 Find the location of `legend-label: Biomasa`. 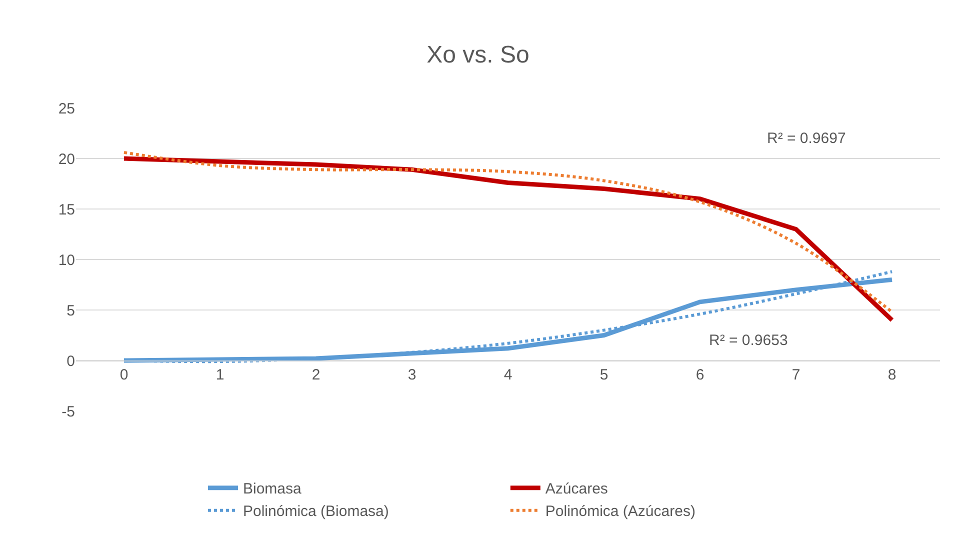

legend-label: Biomasa is located at coordinates (272, 489).